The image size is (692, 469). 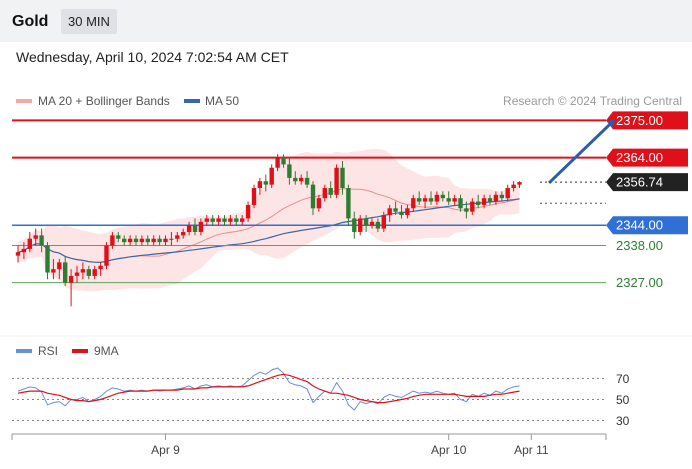 What do you see at coordinates (623, 400) in the screenshot?
I see `rsi-tick-50: 50` at bounding box center [623, 400].